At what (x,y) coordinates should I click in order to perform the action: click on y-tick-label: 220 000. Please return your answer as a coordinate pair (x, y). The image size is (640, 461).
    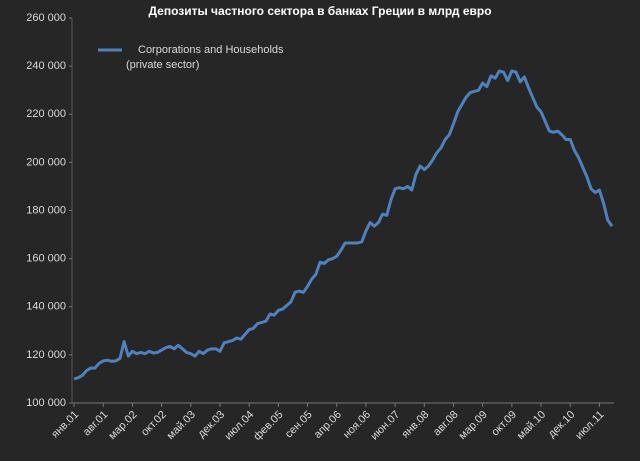
    Looking at the image, I should click on (46, 114).